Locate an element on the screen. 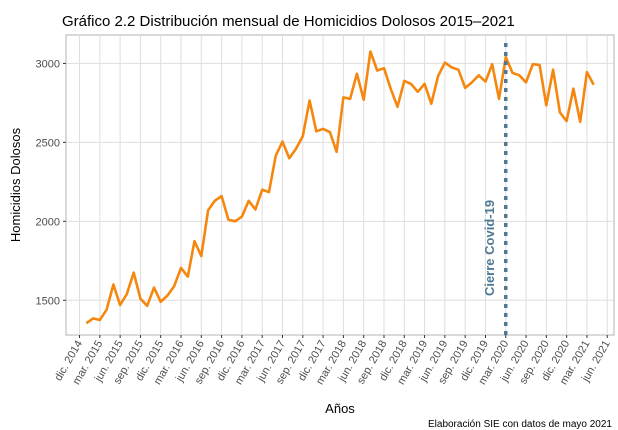 The width and height of the screenshot is (618, 430). covid-annotation: Cierre Covid-19 is located at coordinates (489, 248).